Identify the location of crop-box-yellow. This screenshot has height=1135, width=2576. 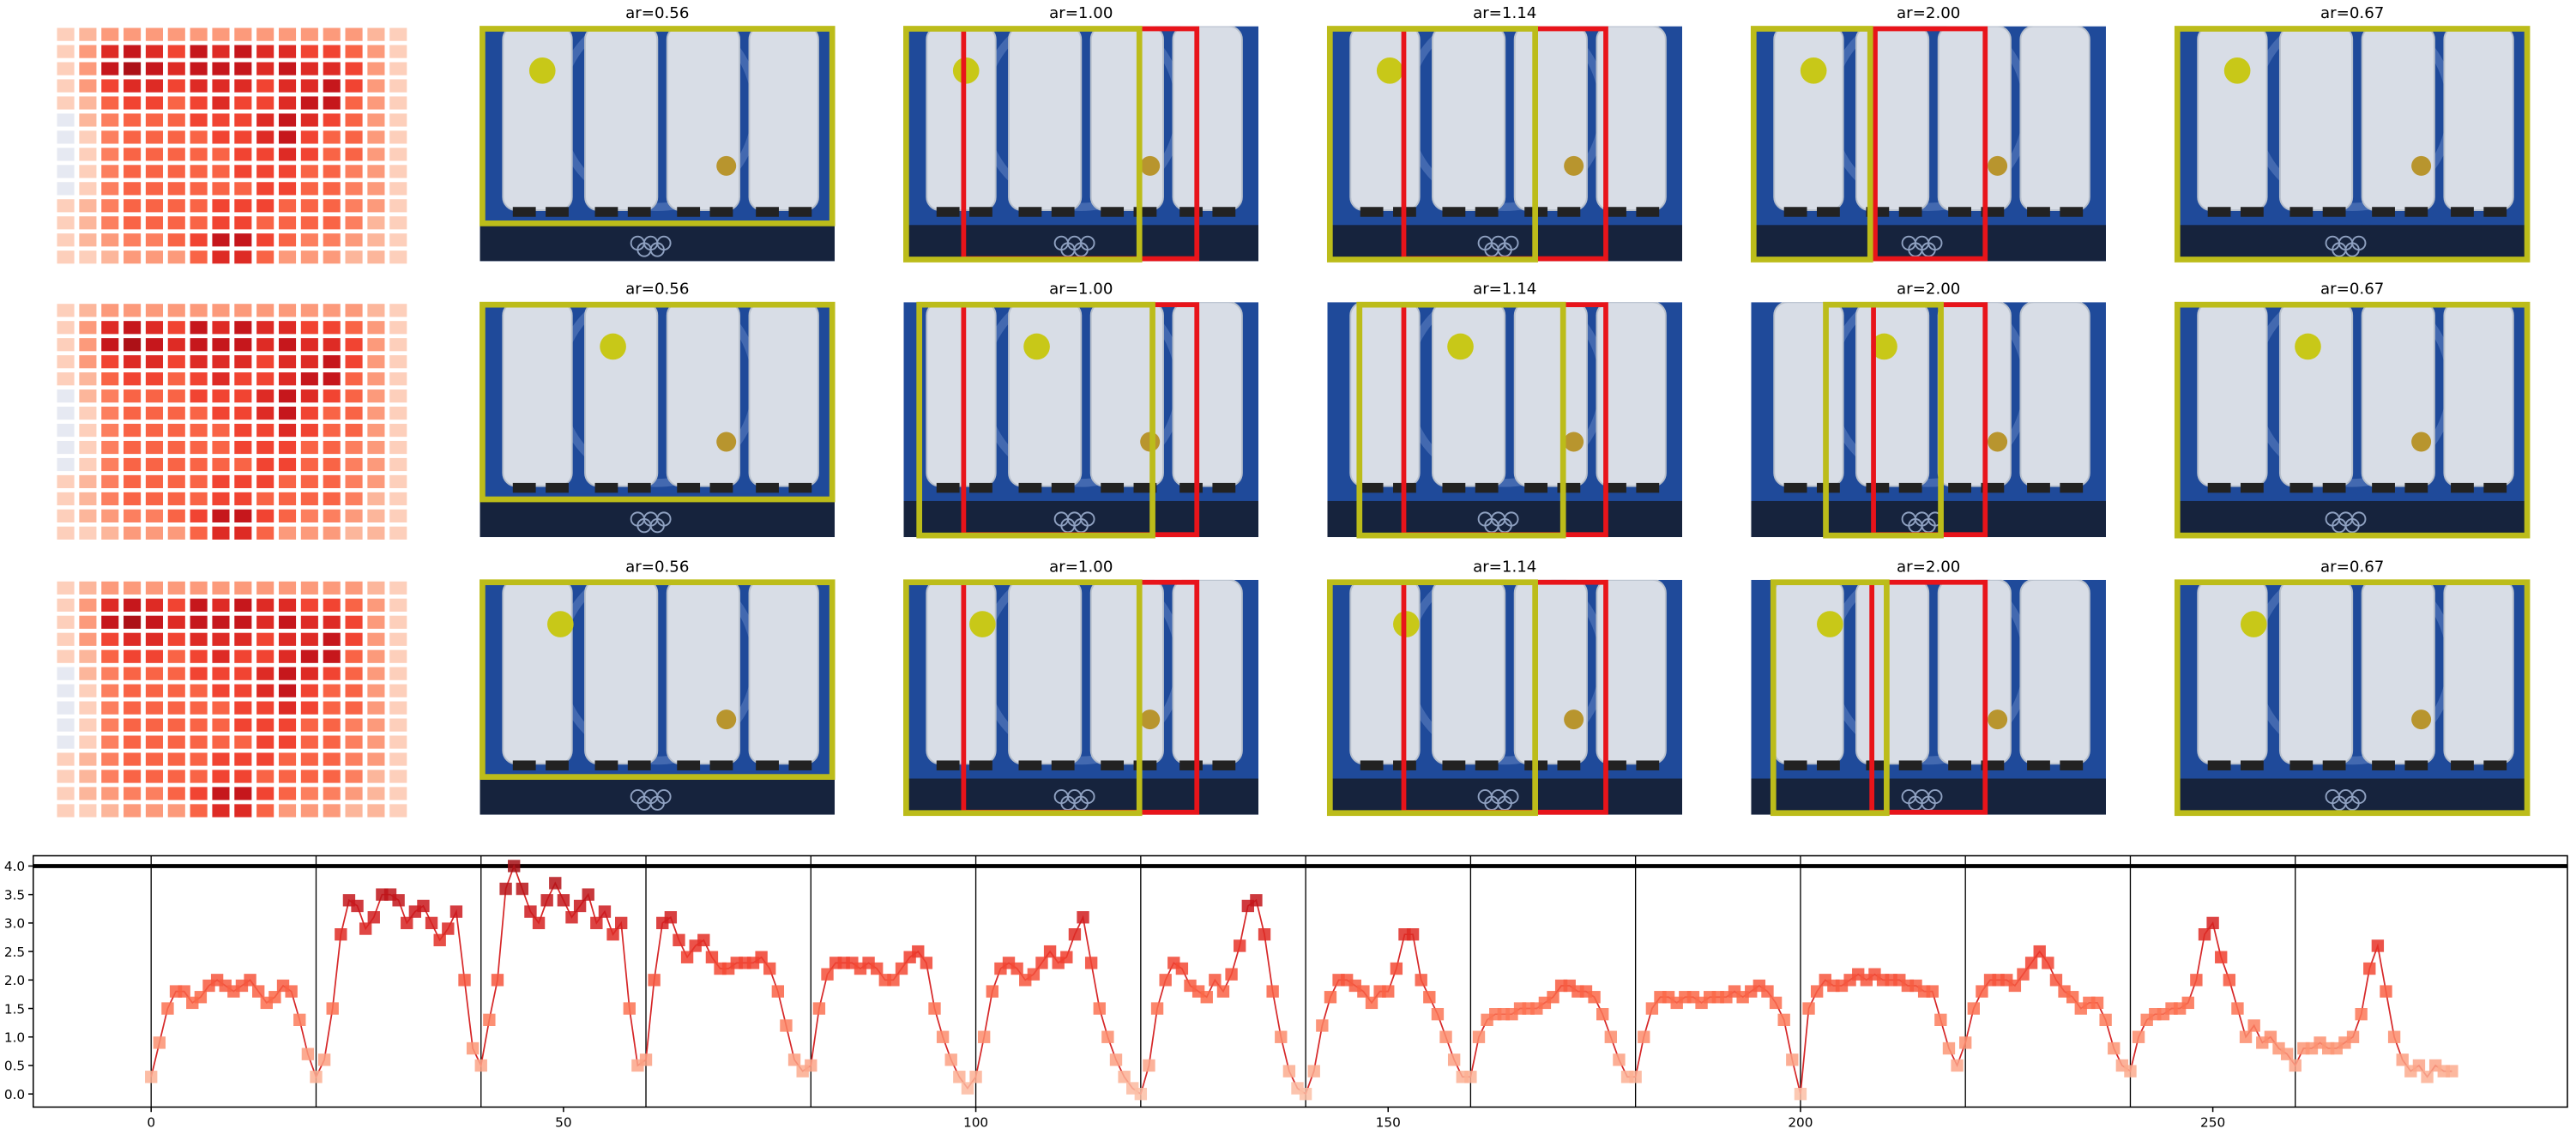
(658, 126).